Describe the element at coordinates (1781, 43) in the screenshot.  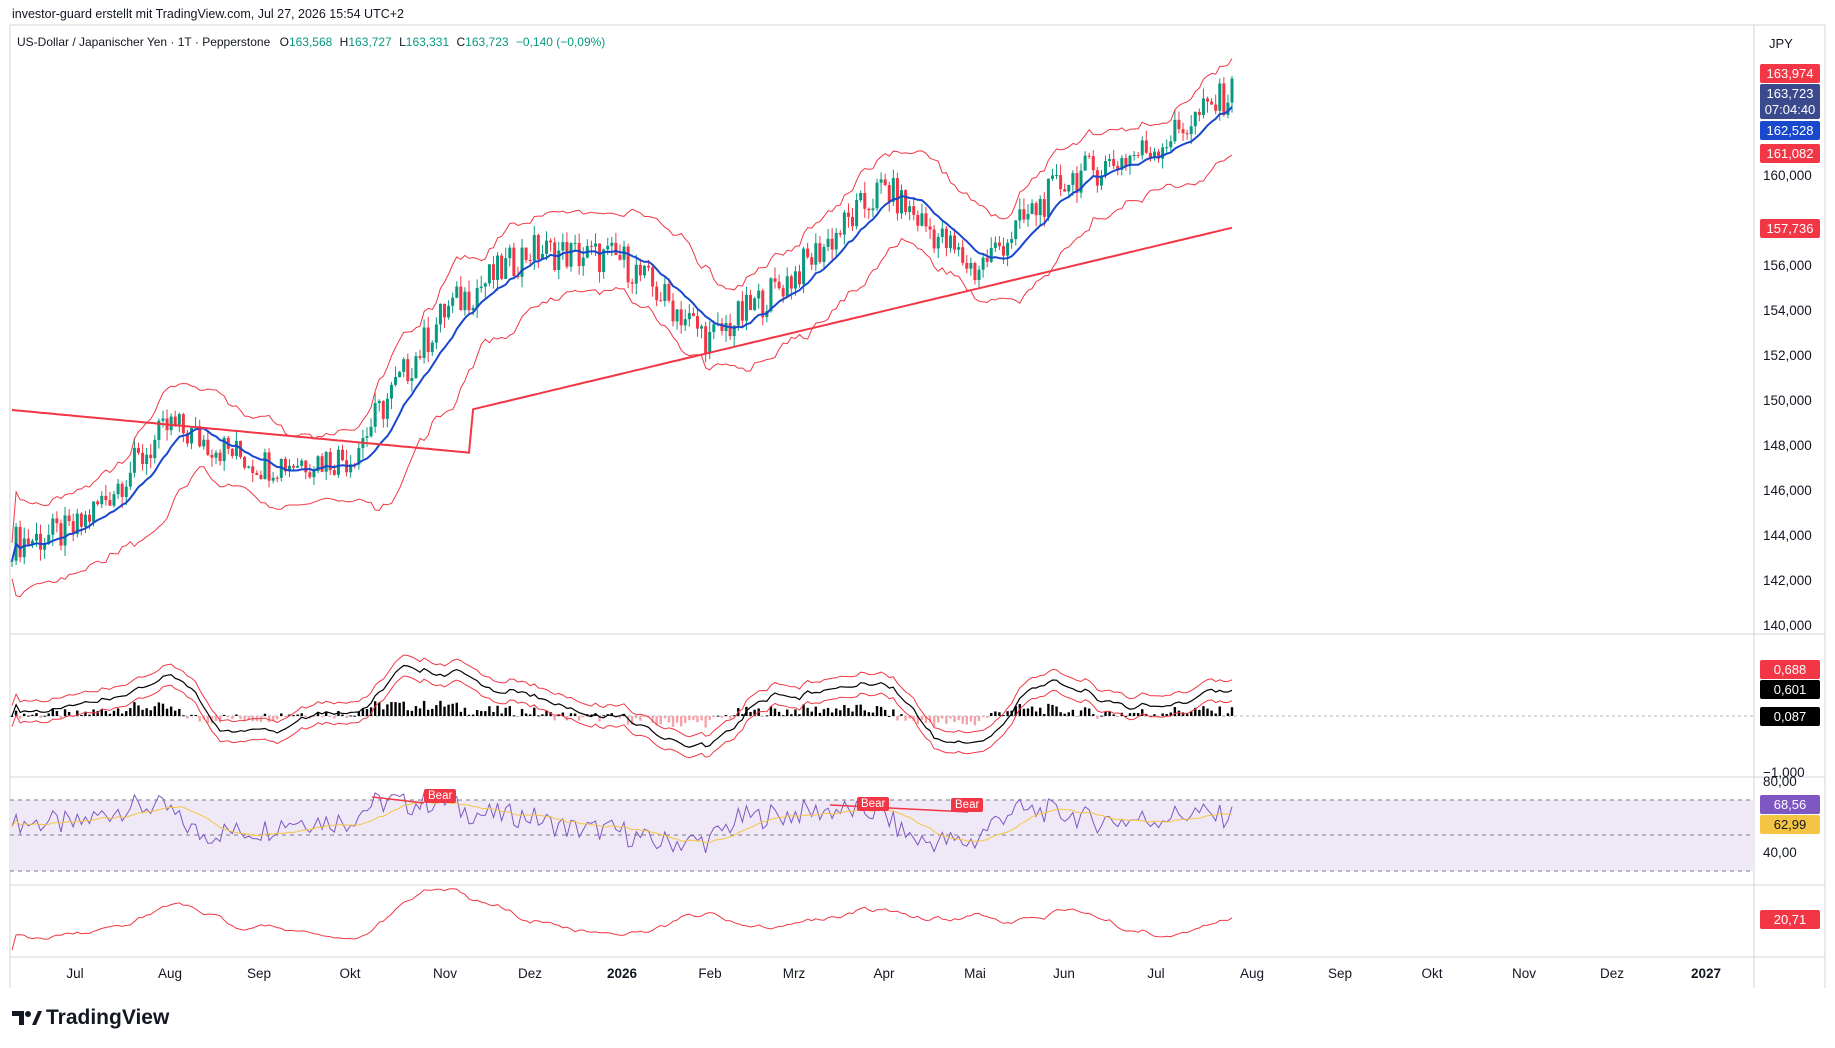
I see `currency-label: JPY` at that location.